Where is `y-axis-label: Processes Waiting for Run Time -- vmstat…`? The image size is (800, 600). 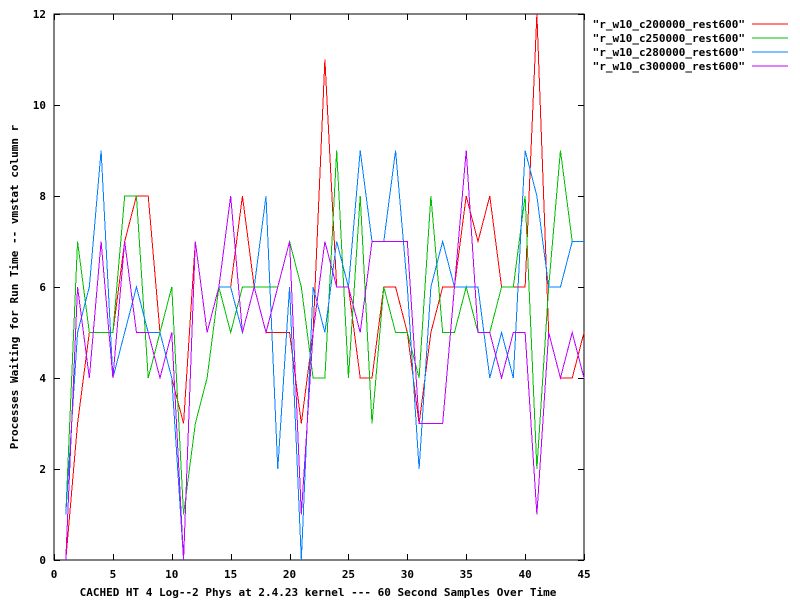
y-axis-label: Processes Waiting for Run Time -- vmstat… is located at coordinates (14, 286).